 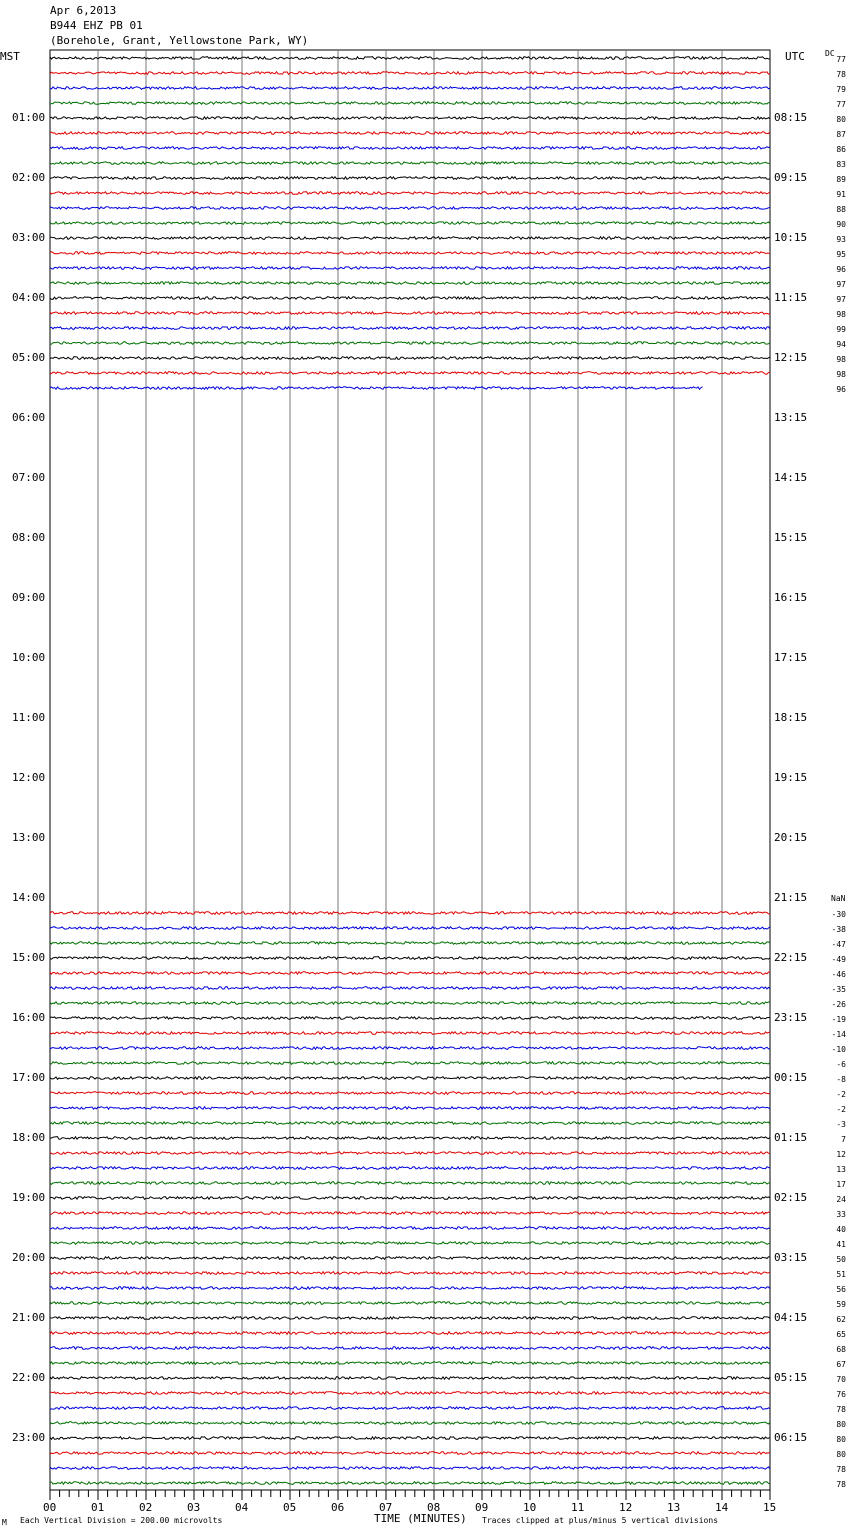 What do you see at coordinates (29, 717) in the screenshot?
I see `mst-hour-label: 11:00` at bounding box center [29, 717].